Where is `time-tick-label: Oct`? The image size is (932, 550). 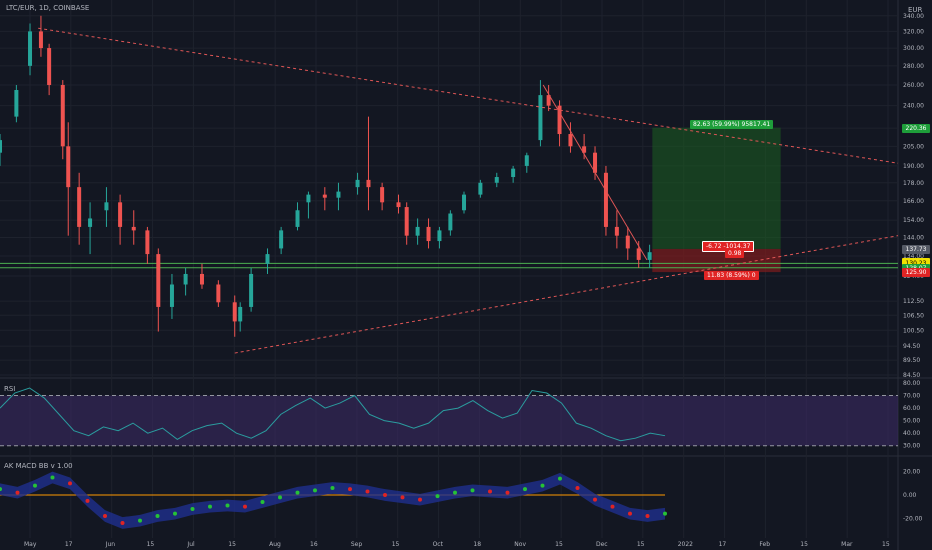
time-tick-label: Oct is located at coordinates (438, 544).